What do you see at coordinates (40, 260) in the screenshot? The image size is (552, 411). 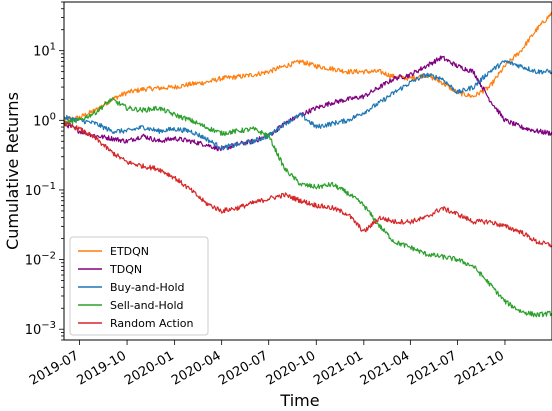 I see `y-tick-label: 10⁻²` at bounding box center [40, 260].